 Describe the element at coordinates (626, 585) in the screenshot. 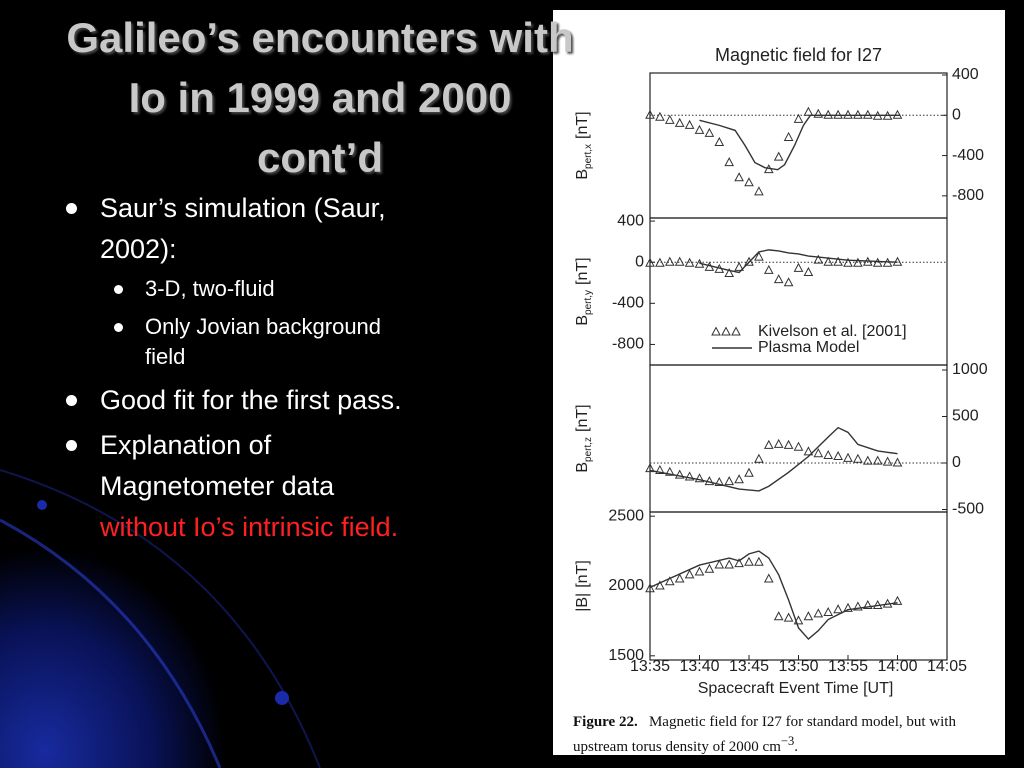

I see `y-tick-label: 2000` at that location.